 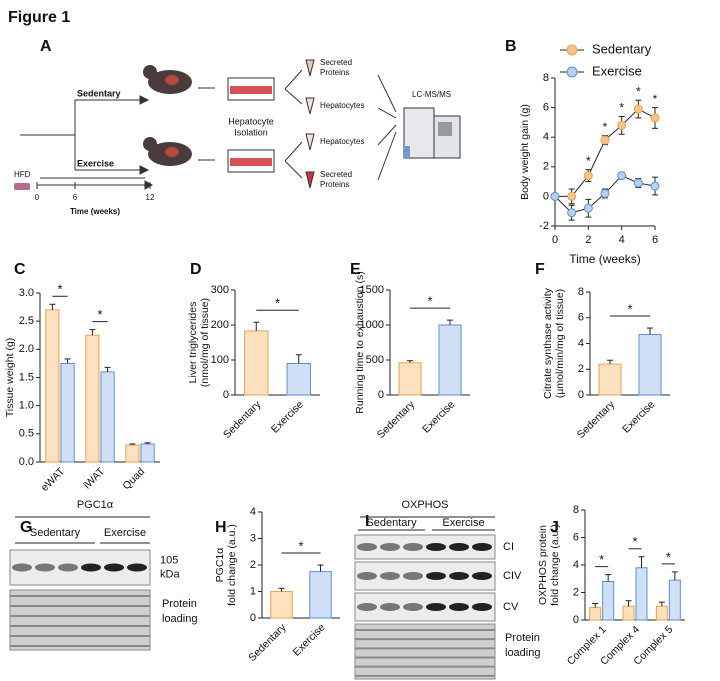 What do you see at coordinates (555, 565) in the screenshot?
I see `y-axis-label: fold change (a.u.)` at bounding box center [555, 565].